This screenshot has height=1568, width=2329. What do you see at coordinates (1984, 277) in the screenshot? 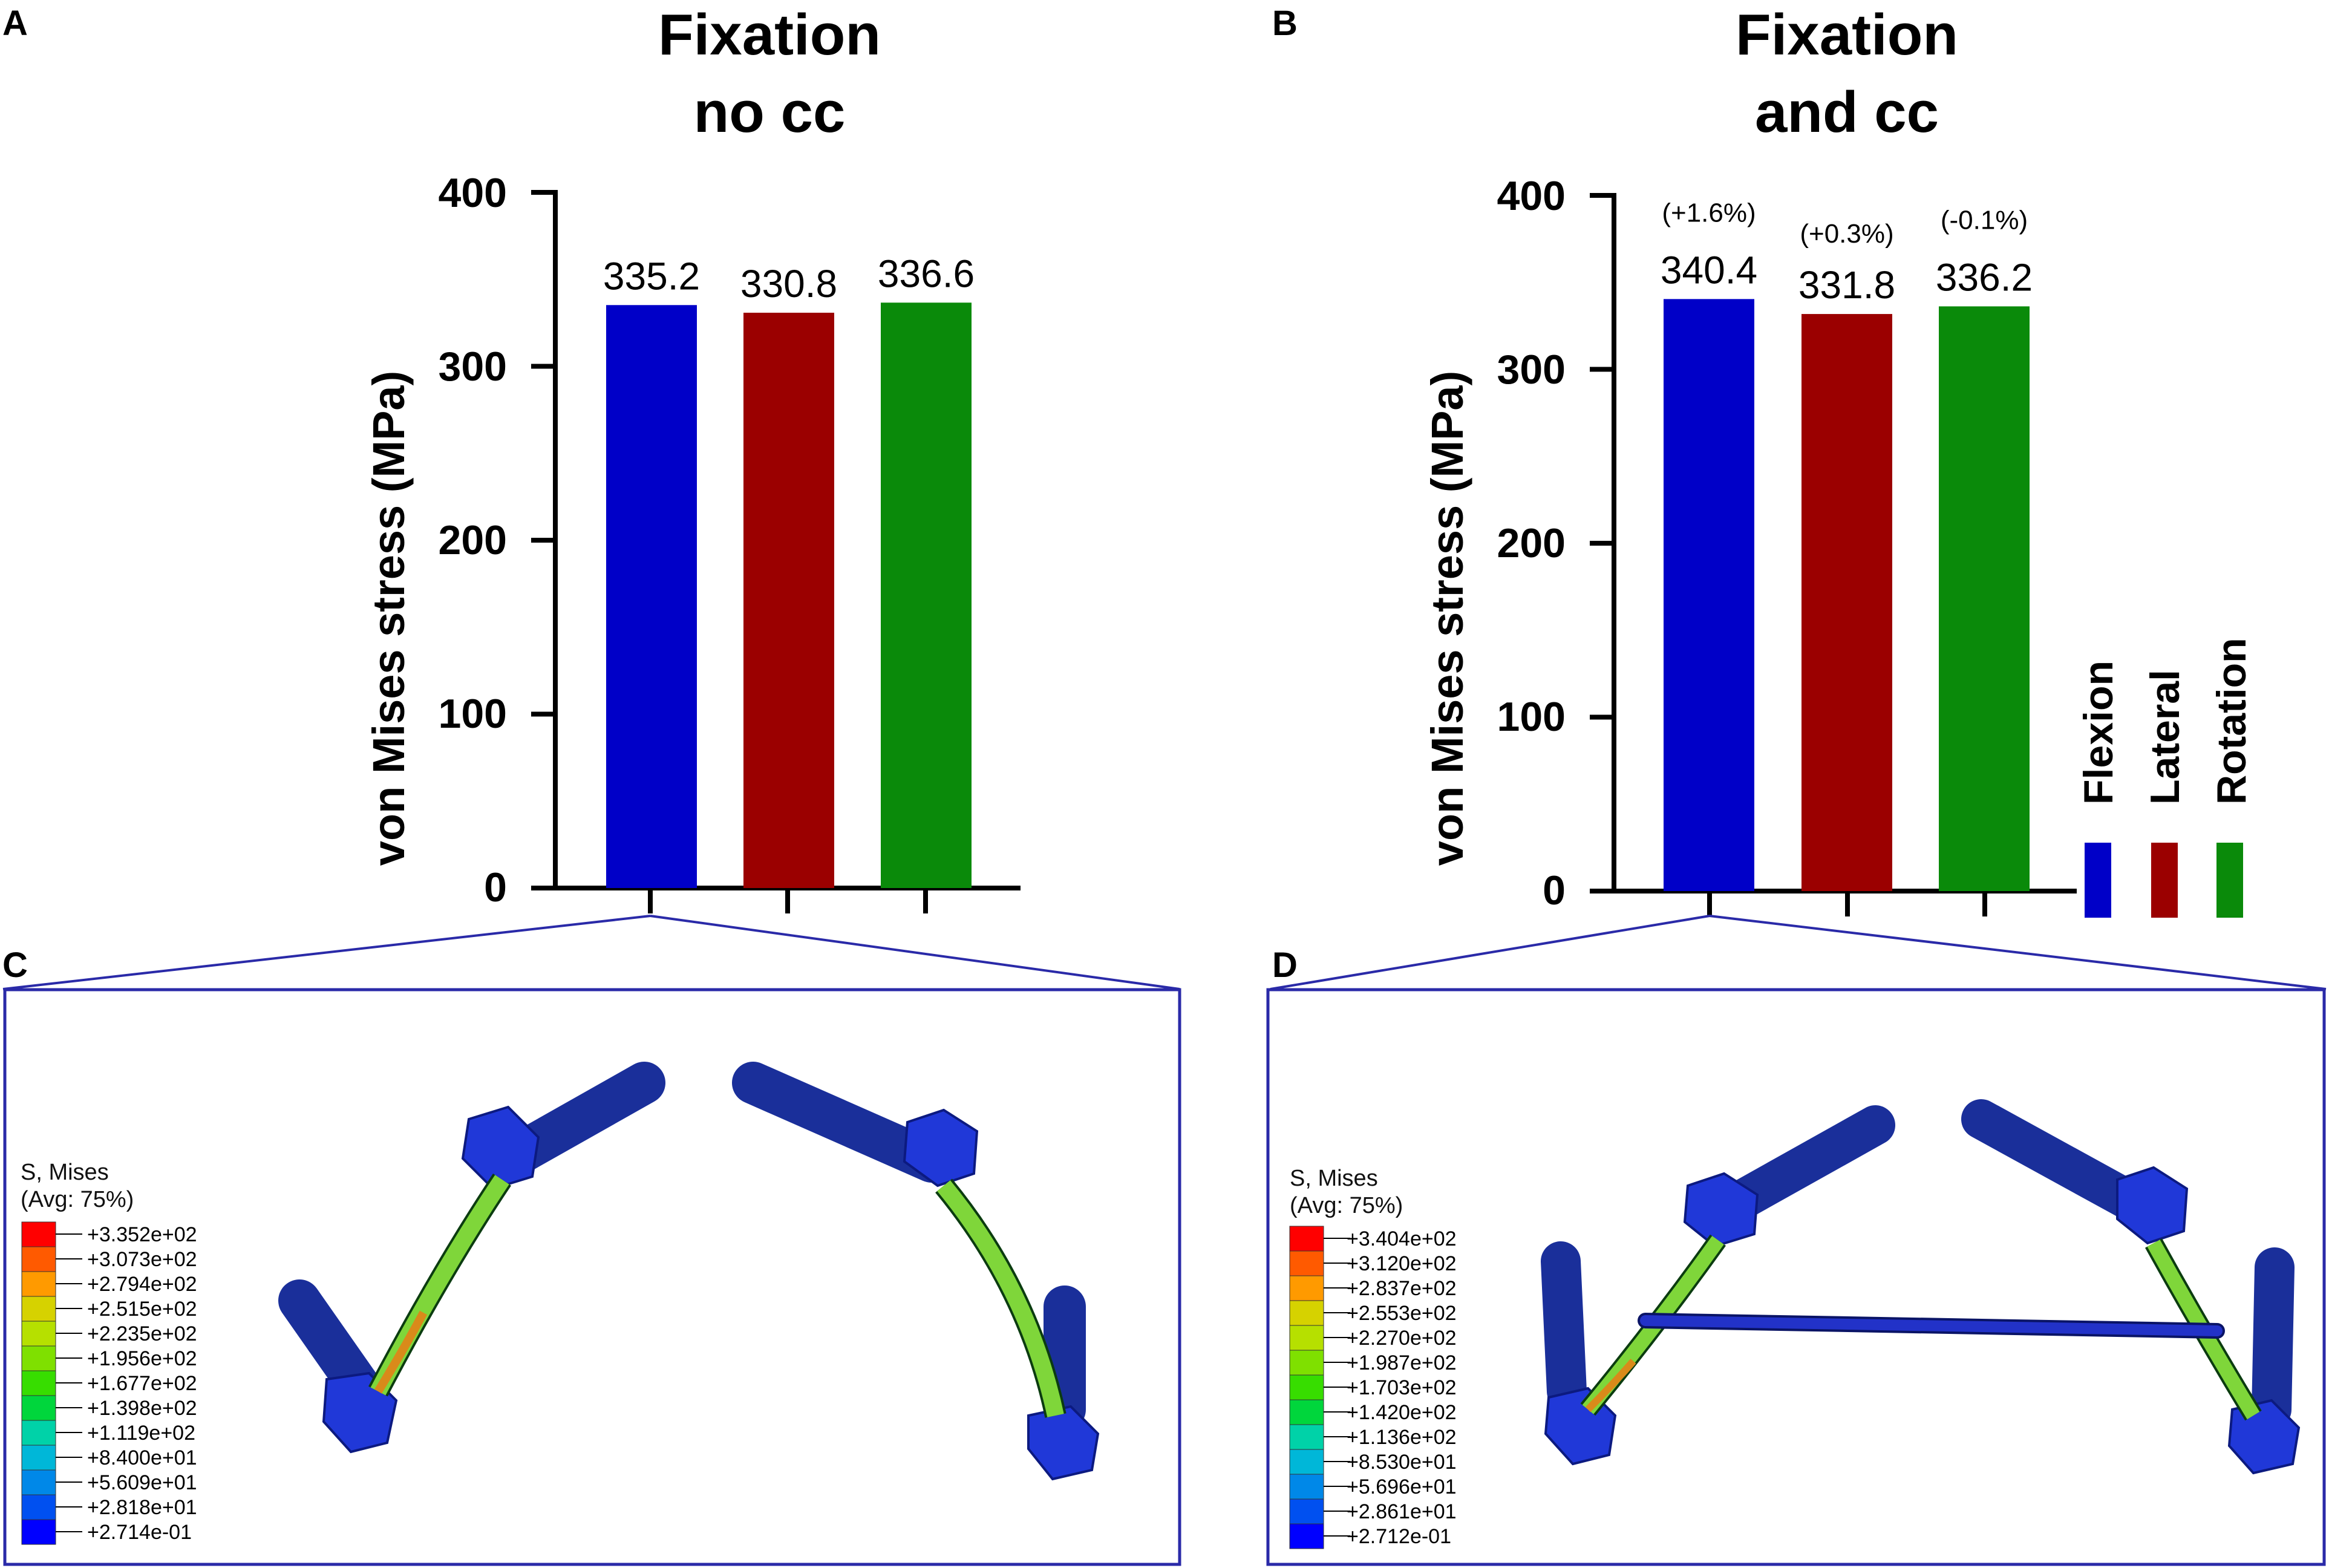
I see `bar-value-label: 336.2` at bounding box center [1984, 277].